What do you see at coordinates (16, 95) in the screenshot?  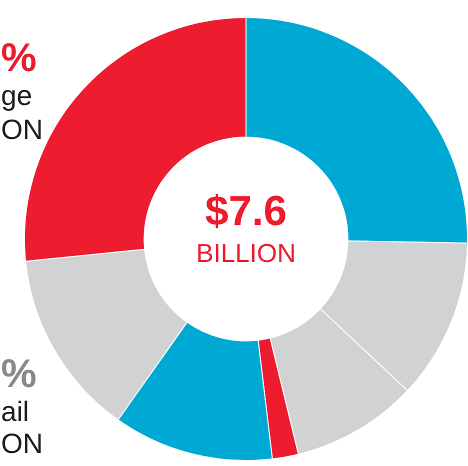 I see `text: ge` at bounding box center [16, 95].